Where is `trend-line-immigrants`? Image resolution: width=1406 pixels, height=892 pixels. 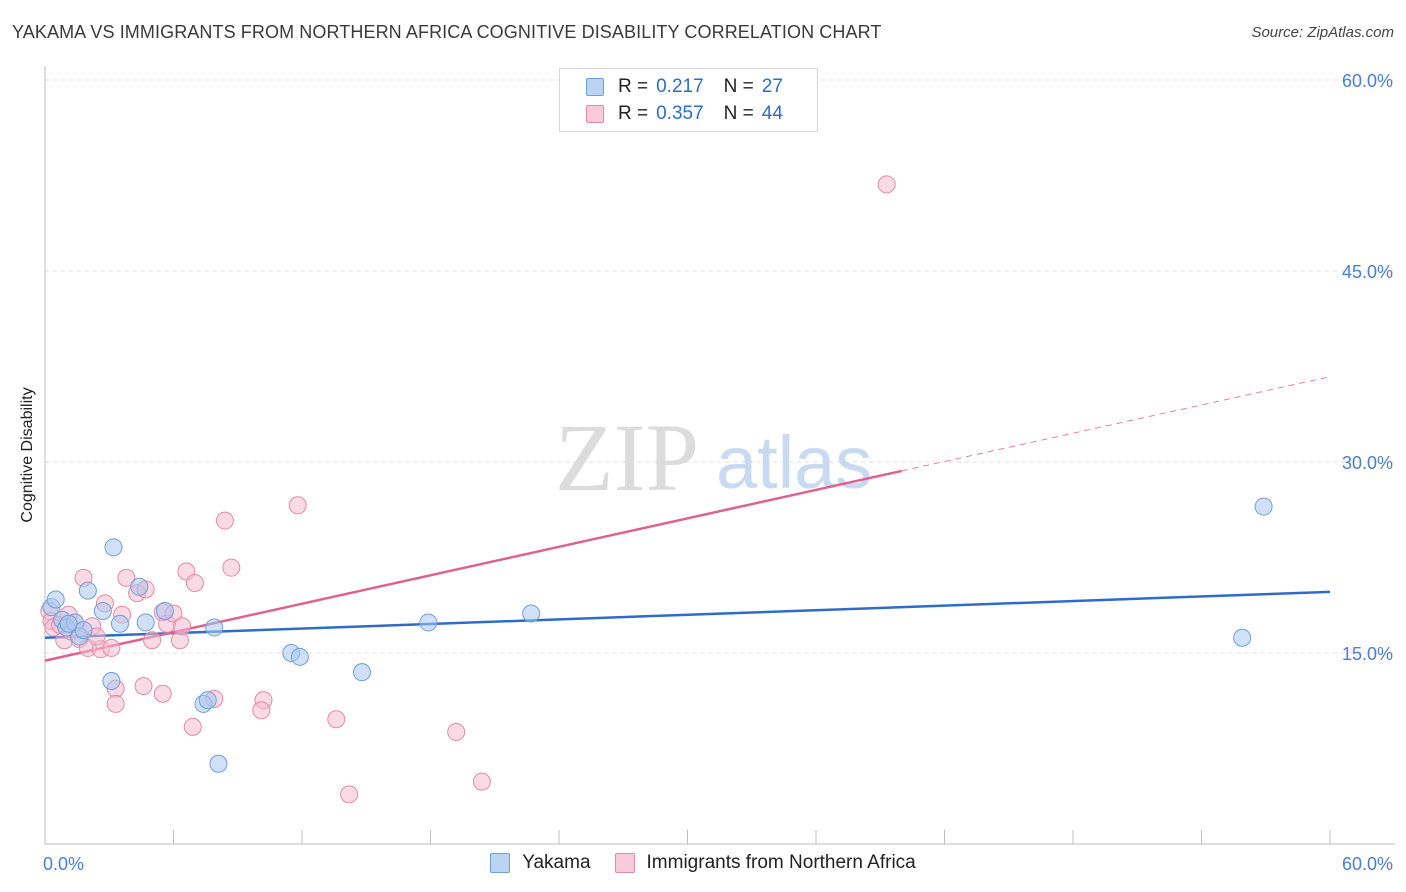
trend-line-immigrants is located at coordinates (473, 565).